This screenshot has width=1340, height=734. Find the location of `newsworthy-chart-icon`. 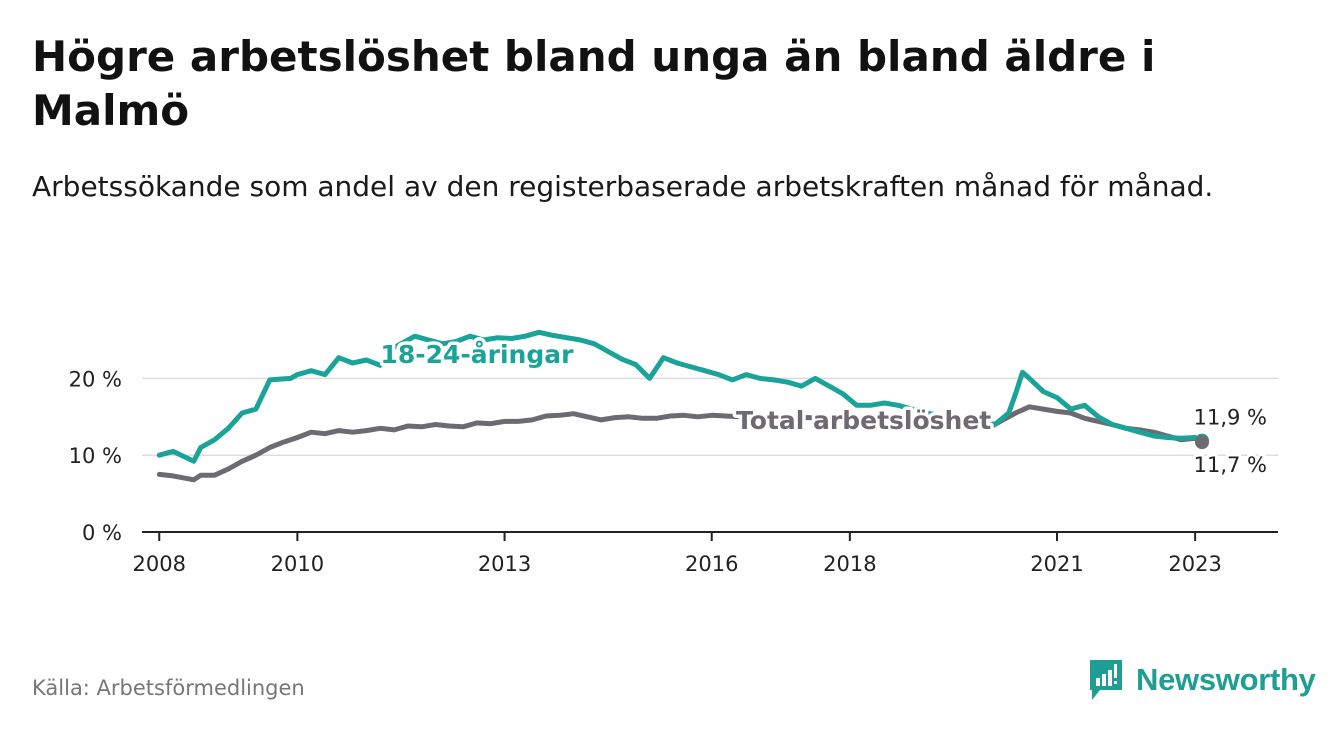

newsworthy-chart-icon is located at coordinates (1106, 680).